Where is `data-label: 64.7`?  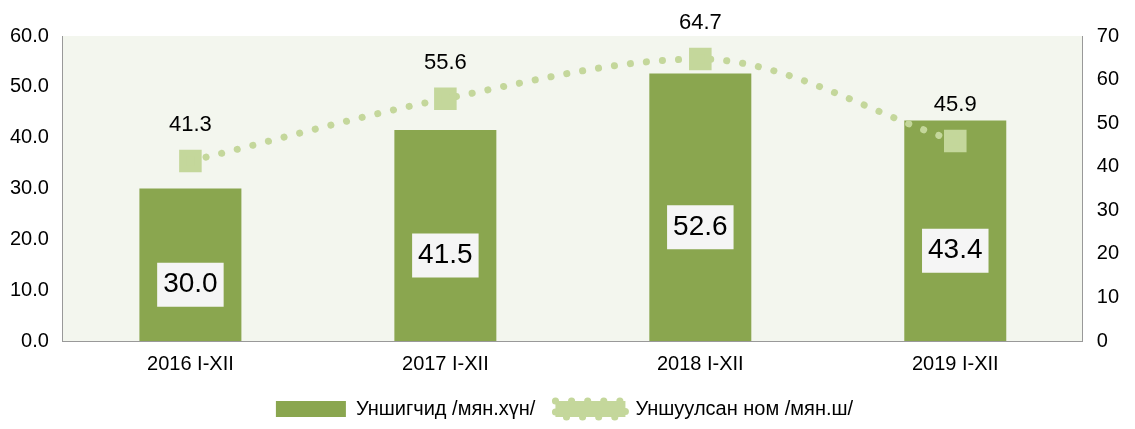 data-label: 64.7 is located at coordinates (700, 22).